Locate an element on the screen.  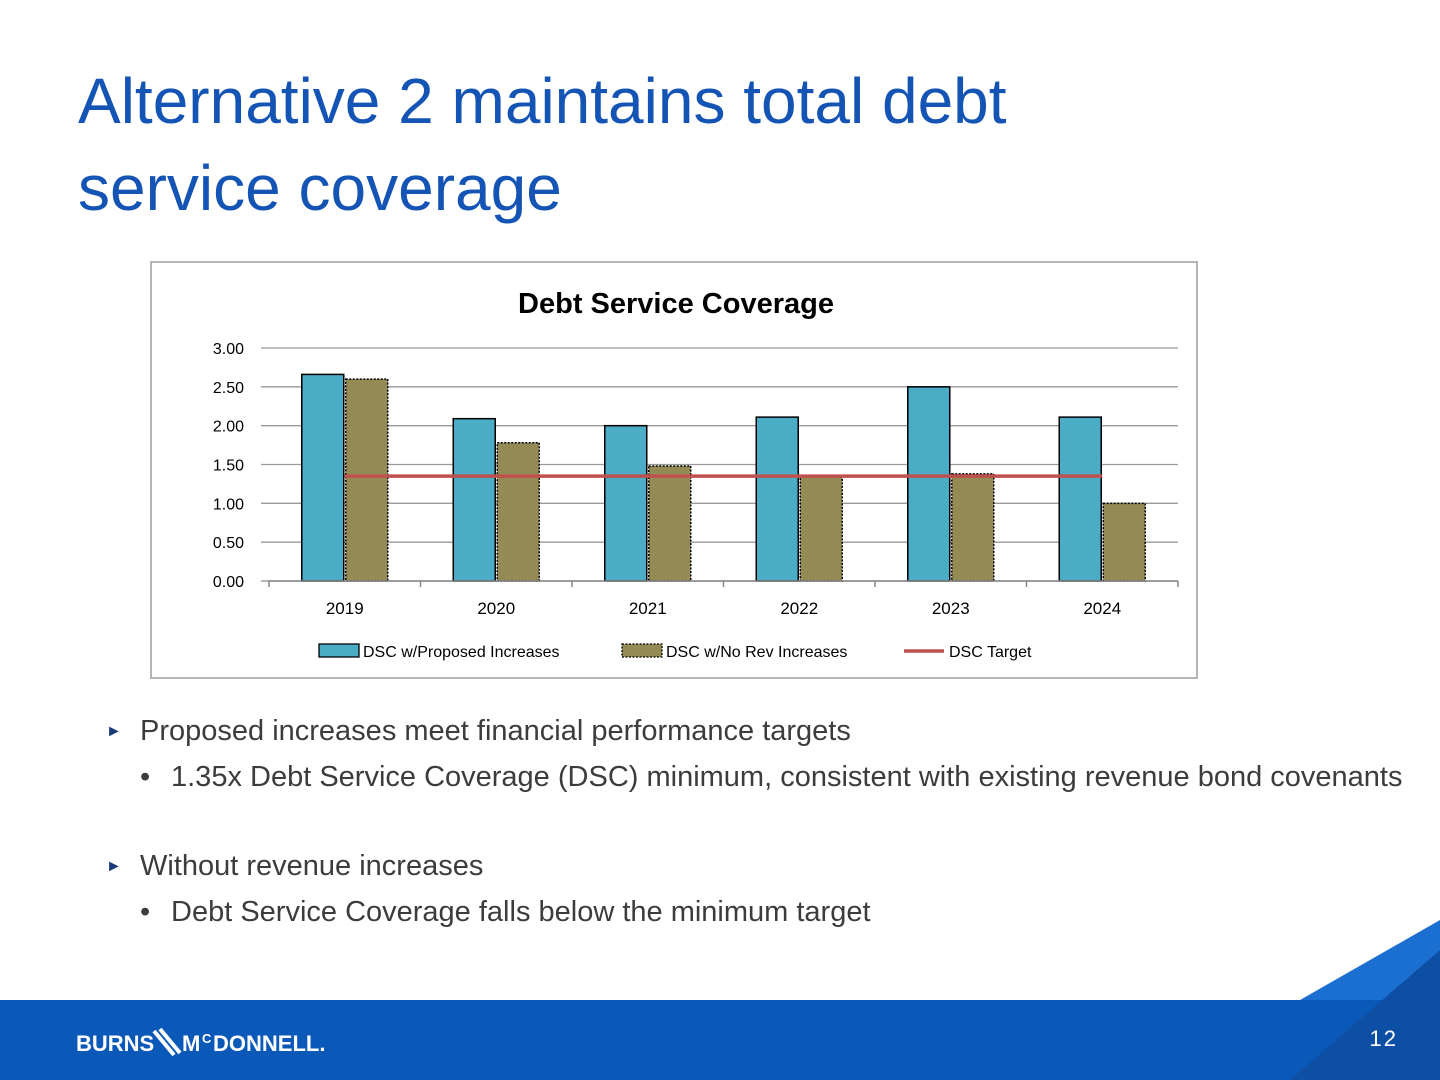
logo-donnell: DONNELL. is located at coordinates (269, 1043).